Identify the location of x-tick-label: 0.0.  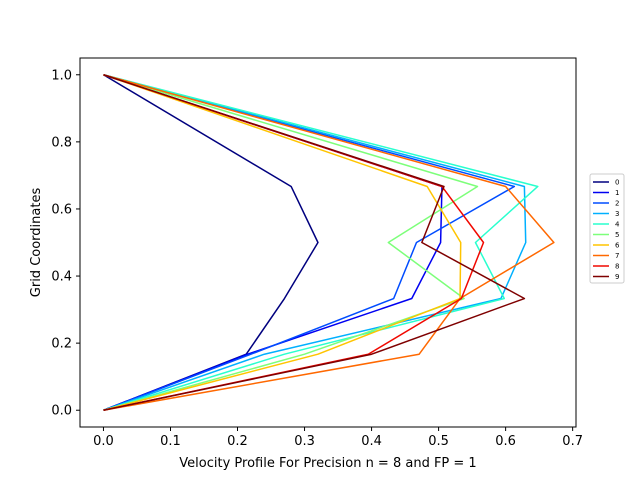
(103, 441).